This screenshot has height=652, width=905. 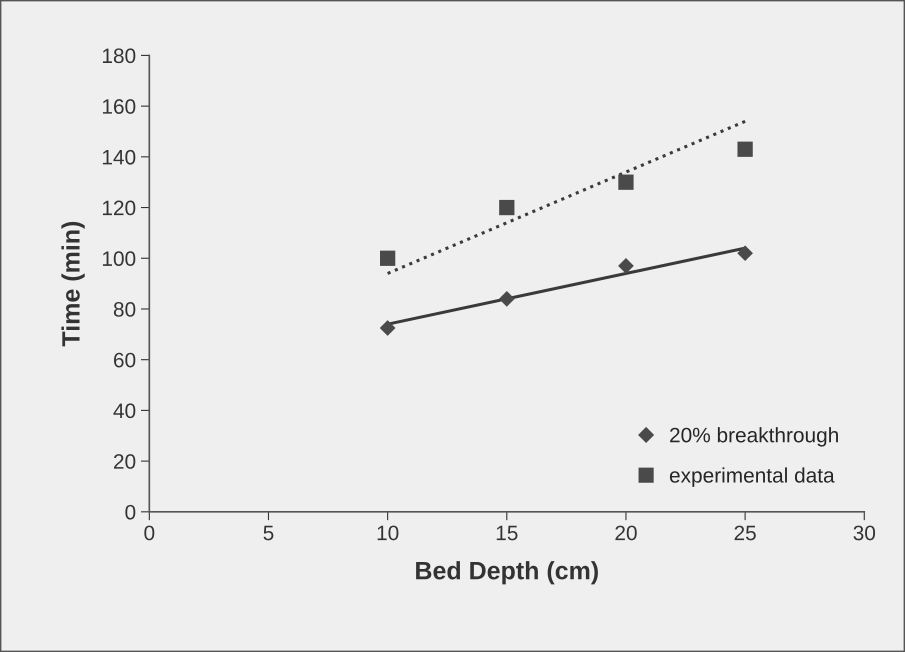 What do you see at coordinates (119, 157) in the screenshot?
I see `y-tick-label: 140` at bounding box center [119, 157].